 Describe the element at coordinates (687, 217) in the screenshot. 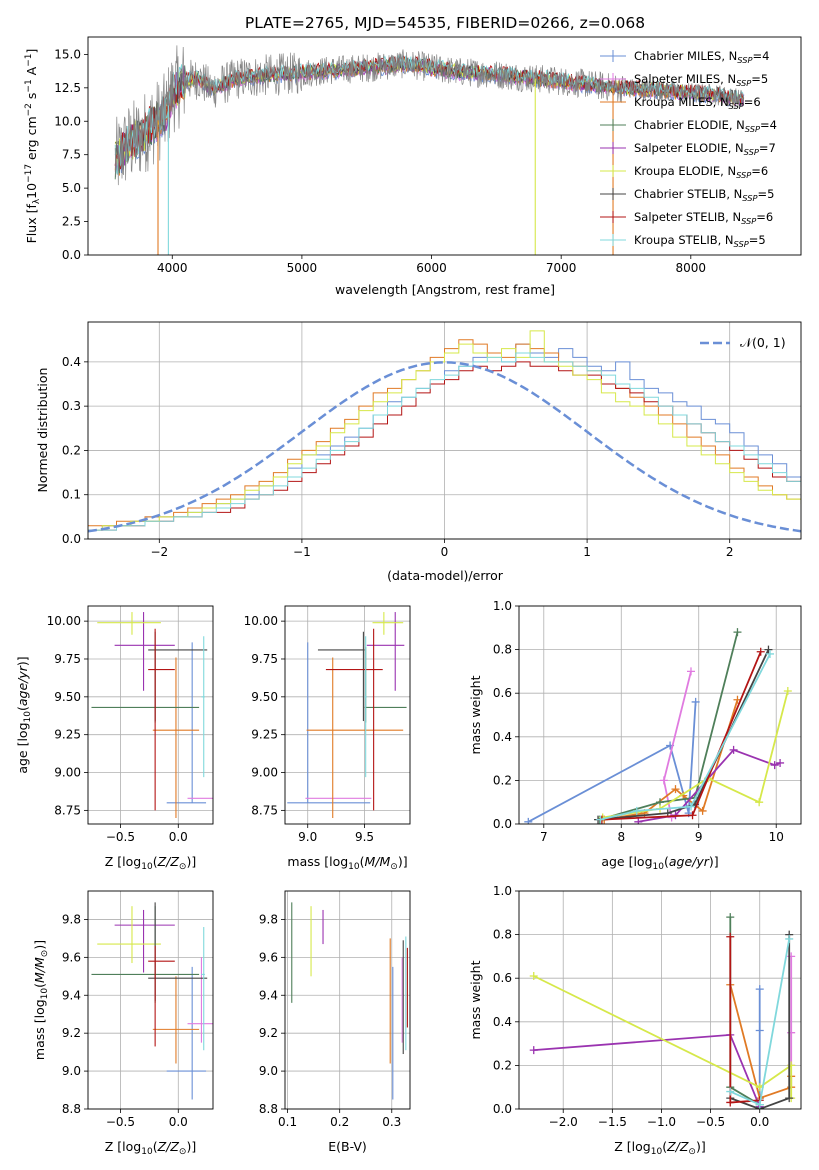

I see `label-part: Salpeter STELIB, N` at that location.